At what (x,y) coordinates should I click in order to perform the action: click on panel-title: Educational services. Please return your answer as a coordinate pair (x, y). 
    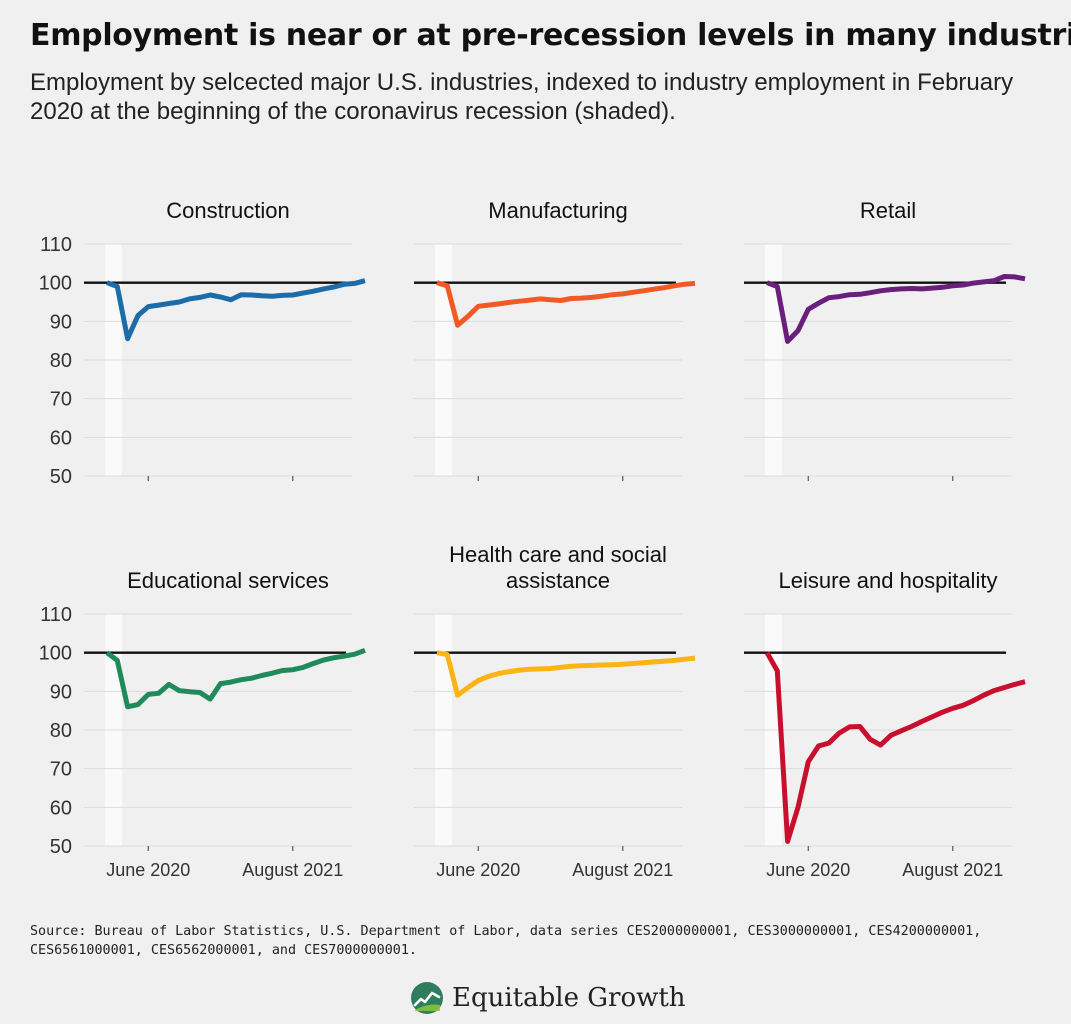
    Looking at the image, I should click on (228, 580).